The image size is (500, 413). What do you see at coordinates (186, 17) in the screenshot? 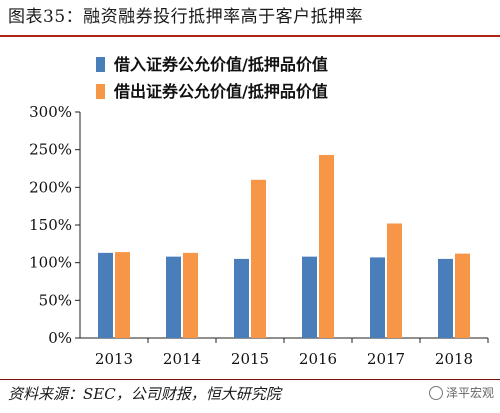
I see `chart-title: 图表35：融资融券投行抵押率高于客户抵押率` at bounding box center [186, 17].